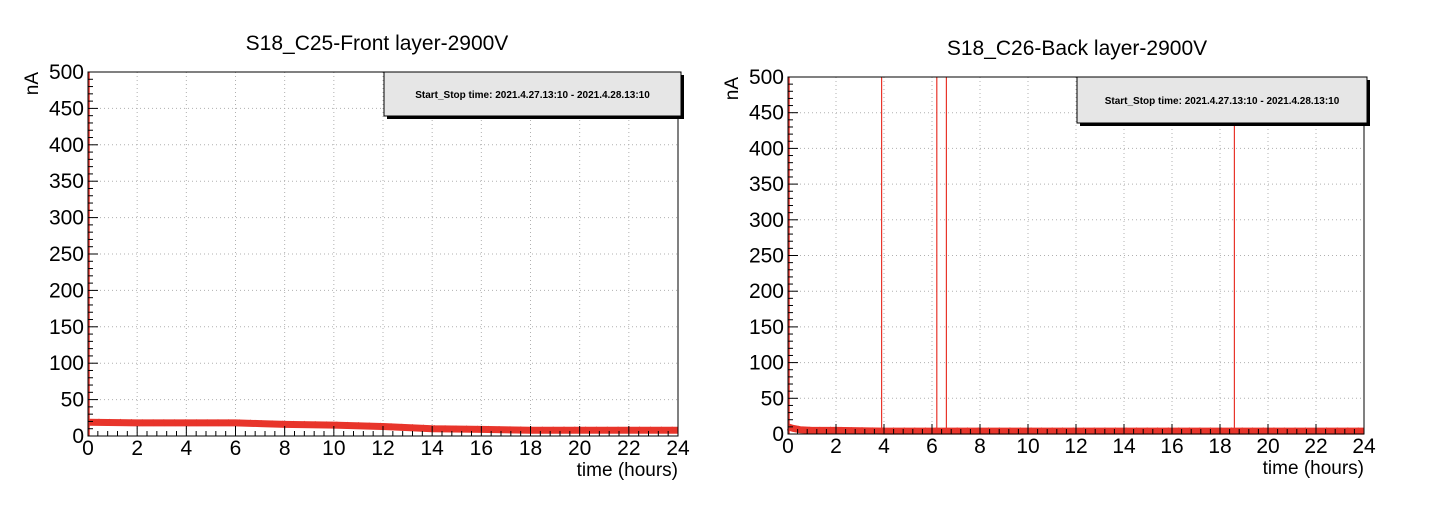 The height and width of the screenshot is (525, 1437). Describe the element at coordinates (1077, 48) in the screenshot. I see `chart-title: S18_C26-Back layer-2900V` at that location.